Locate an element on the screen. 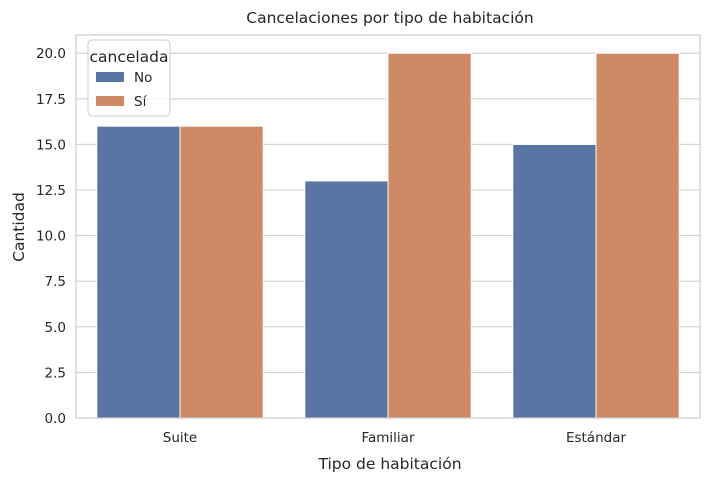 The image size is (710, 480). legend-label-si: Sí is located at coordinates (141, 102).